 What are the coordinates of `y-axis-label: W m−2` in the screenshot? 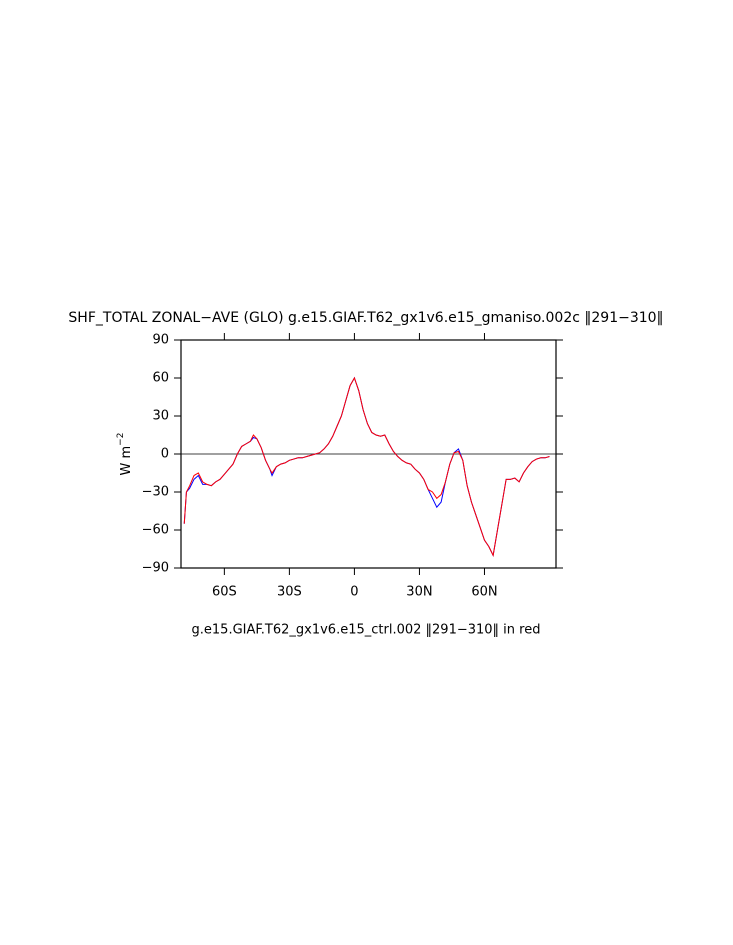 It's located at (125, 454).